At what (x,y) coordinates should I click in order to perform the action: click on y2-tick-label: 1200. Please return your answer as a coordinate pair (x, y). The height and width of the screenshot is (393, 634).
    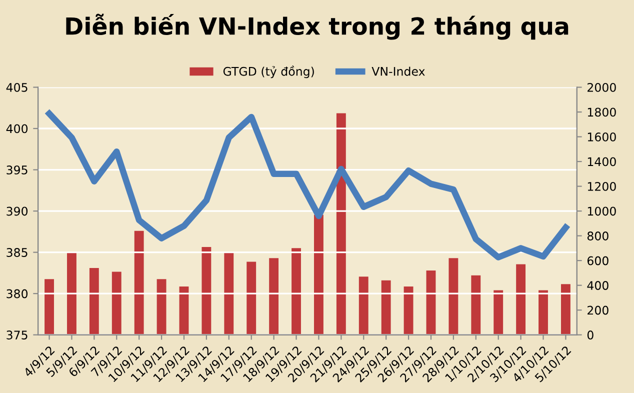
    Looking at the image, I should click on (602, 186).